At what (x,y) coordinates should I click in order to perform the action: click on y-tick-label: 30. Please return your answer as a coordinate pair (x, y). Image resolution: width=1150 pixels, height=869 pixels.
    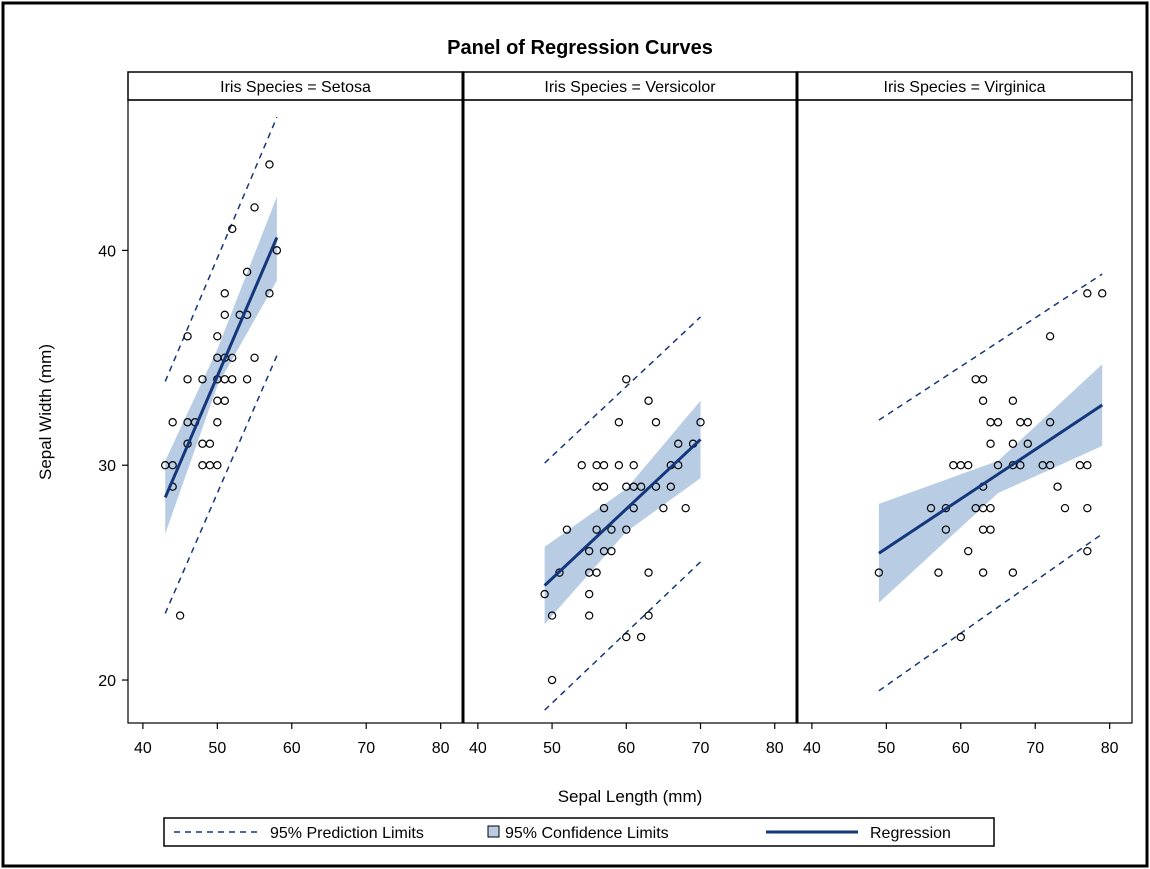
    Looking at the image, I should click on (107, 466).